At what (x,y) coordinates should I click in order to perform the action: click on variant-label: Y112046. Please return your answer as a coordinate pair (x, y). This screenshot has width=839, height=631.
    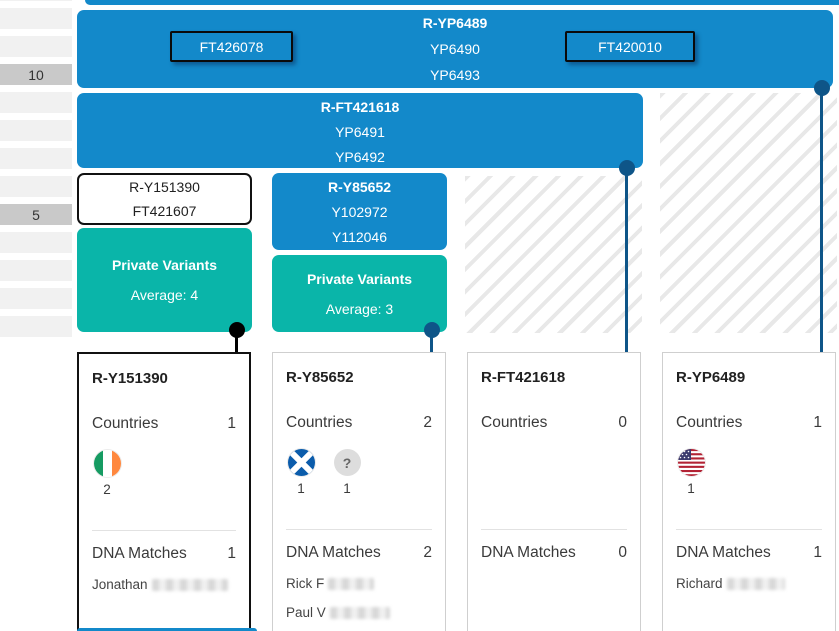
    Looking at the image, I should click on (359, 237).